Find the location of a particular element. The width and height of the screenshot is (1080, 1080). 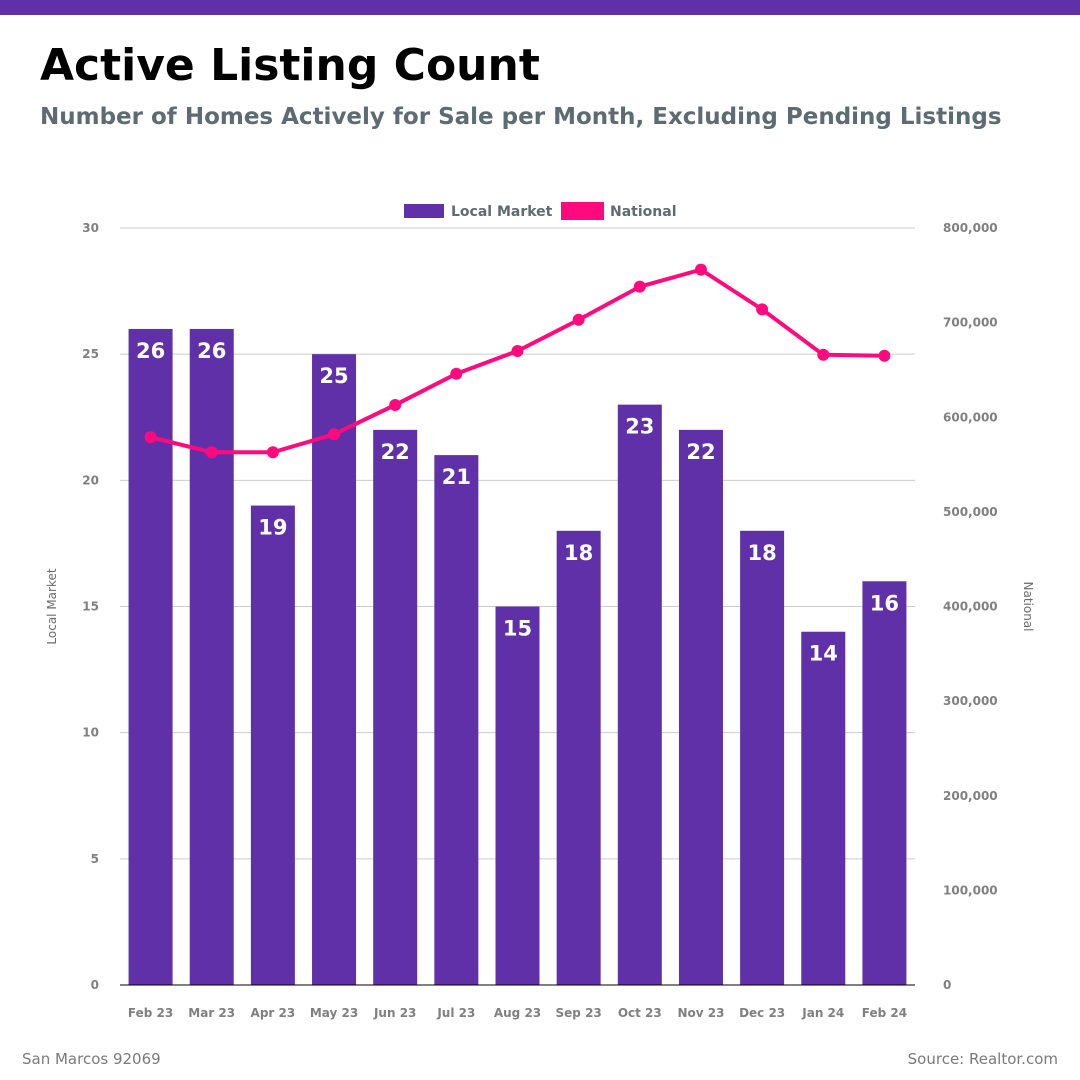

legend-swatch-local-market is located at coordinates (424, 211).